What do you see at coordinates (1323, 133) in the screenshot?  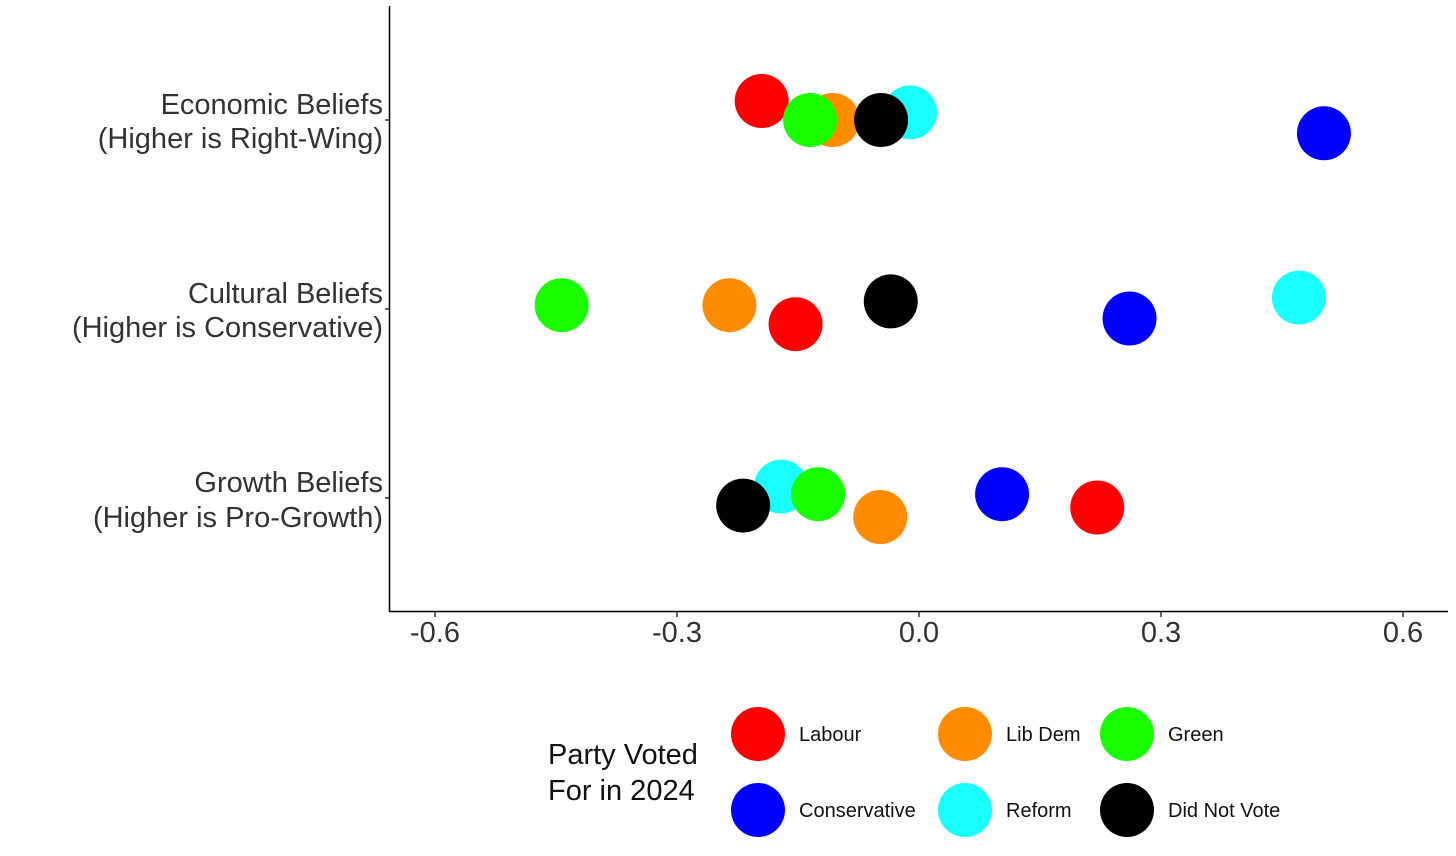 I see `point-conservative-economic` at bounding box center [1323, 133].